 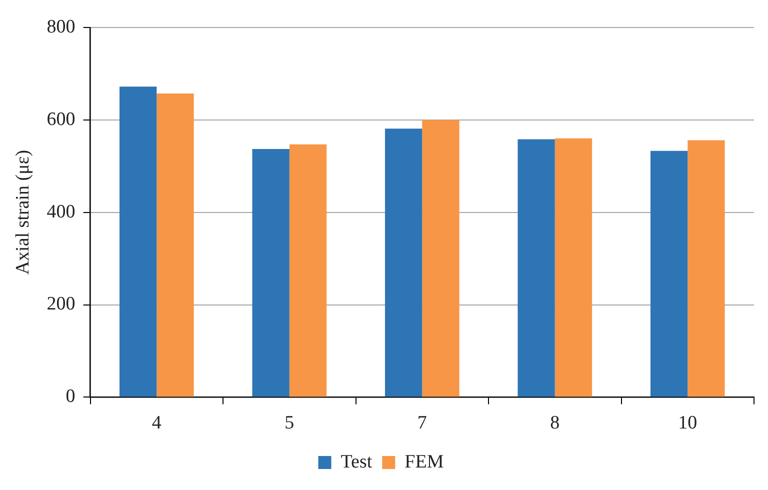 I want to click on y-tick-label: 400, so click(x=61, y=211).